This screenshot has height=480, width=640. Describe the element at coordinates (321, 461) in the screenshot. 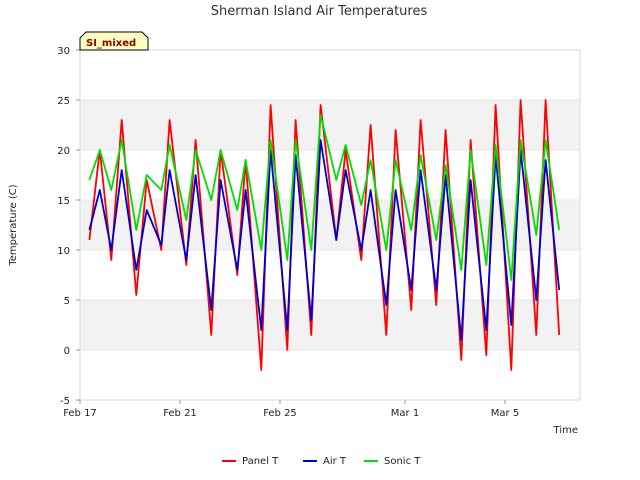

I see `legend: Panel T Air T Sonic T` at that location.